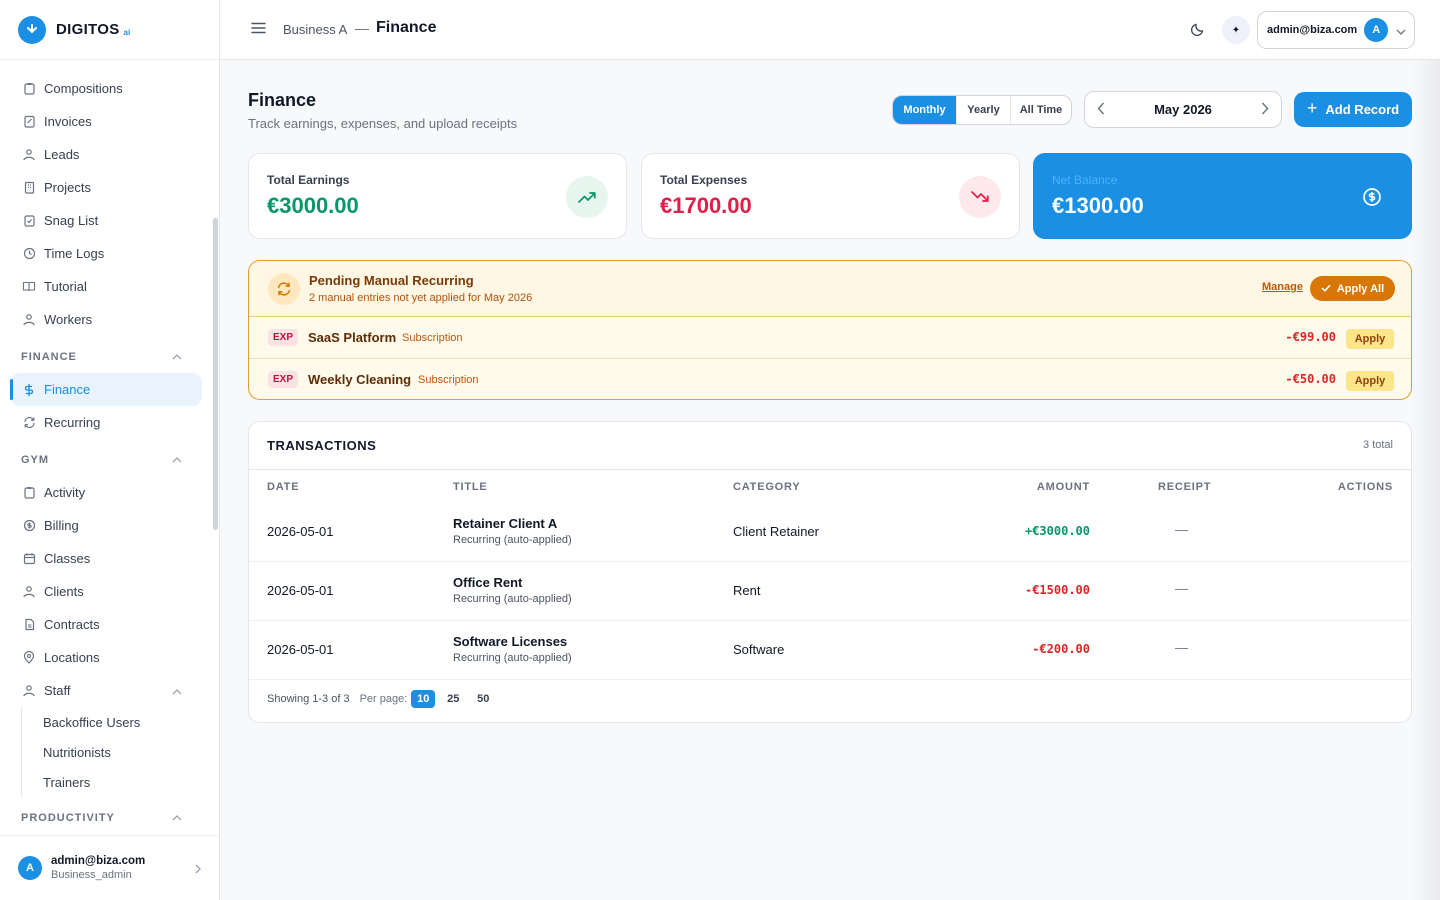 This screenshot has height=900, width=1440. I want to click on row-receipt: —, so click(1181, 647).